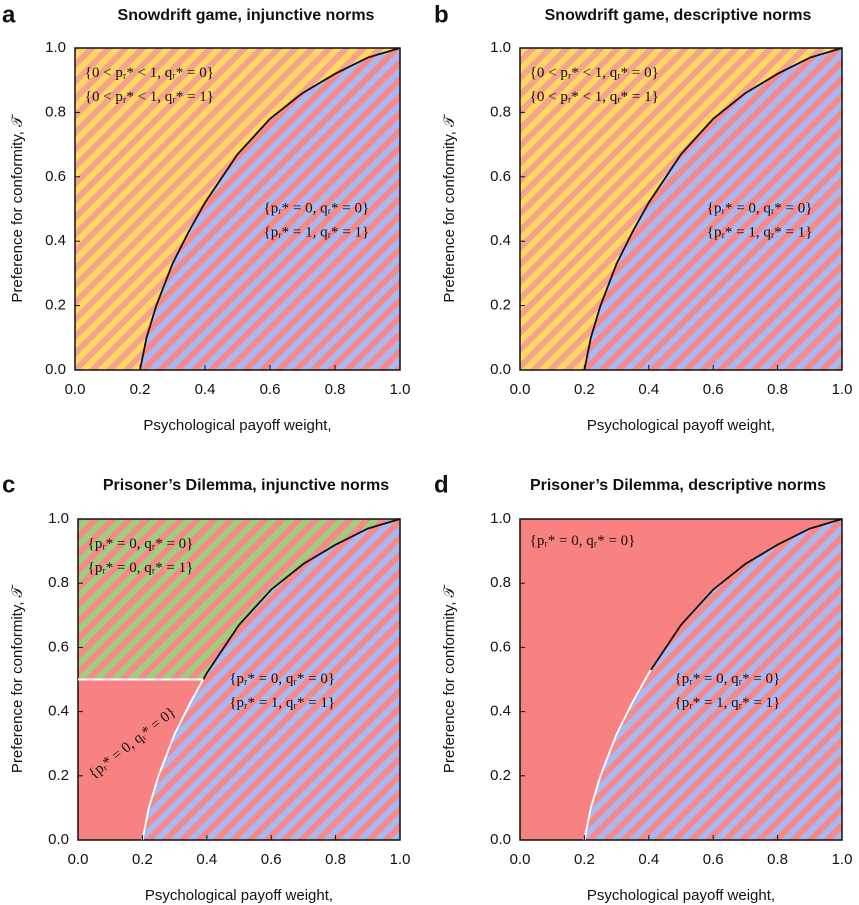 The image size is (859, 905). Describe the element at coordinates (8, 484) in the screenshot. I see `panel-letter: c` at that location.